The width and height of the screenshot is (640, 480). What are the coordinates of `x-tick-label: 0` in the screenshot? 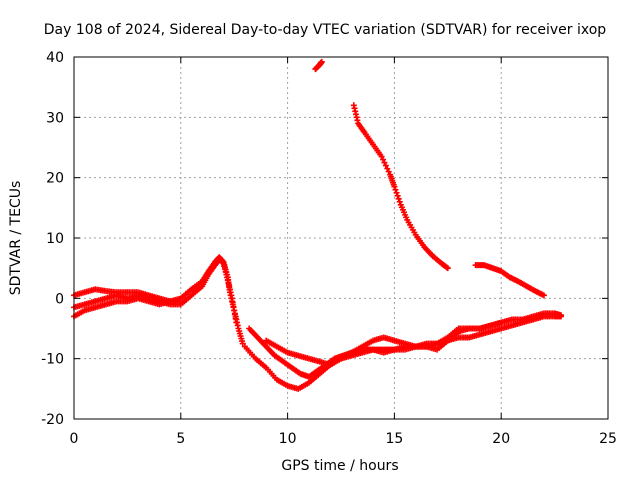 It's located at (74, 439).